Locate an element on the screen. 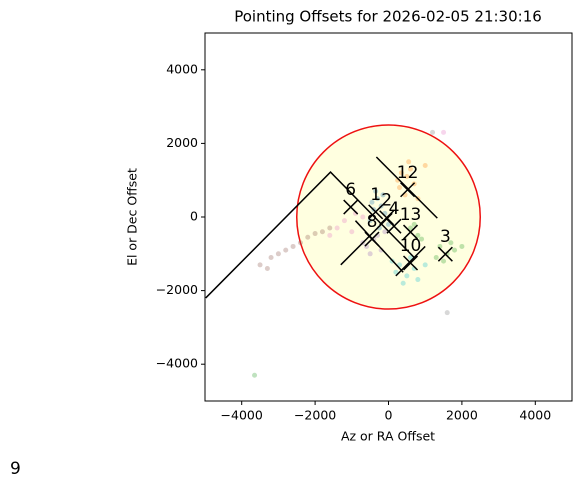 The height and width of the screenshot is (490, 586). marker-label: 8 is located at coordinates (372, 222).